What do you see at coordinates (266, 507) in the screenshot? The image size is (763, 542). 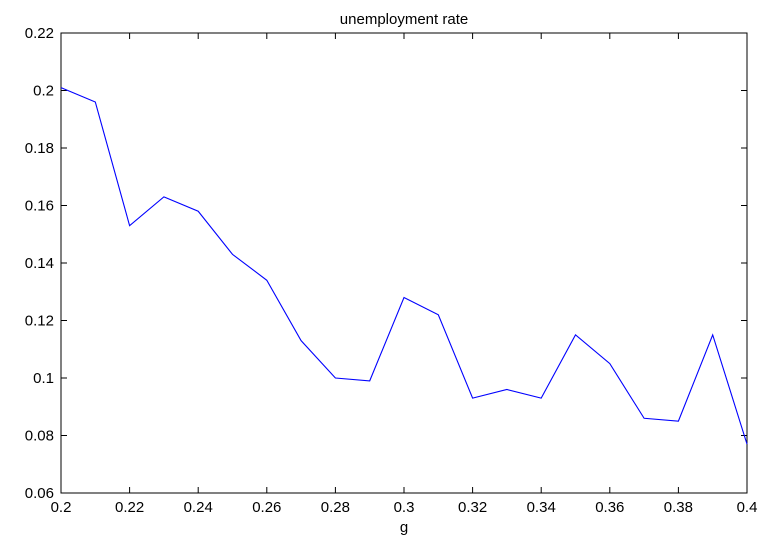 I see `x-tick-label: 0.26` at bounding box center [266, 507].